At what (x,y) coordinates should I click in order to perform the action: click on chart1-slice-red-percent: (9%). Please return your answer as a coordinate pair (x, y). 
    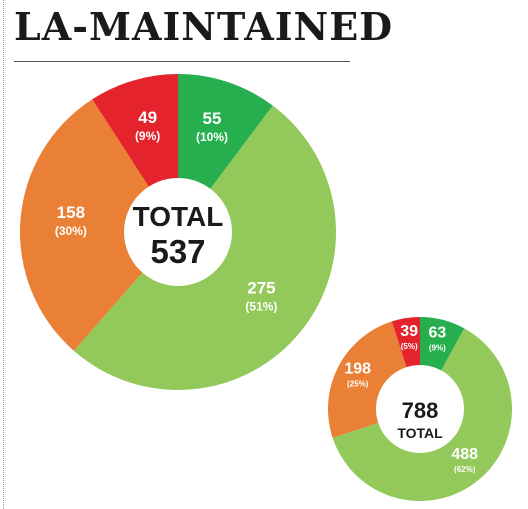
    Looking at the image, I should click on (147, 136).